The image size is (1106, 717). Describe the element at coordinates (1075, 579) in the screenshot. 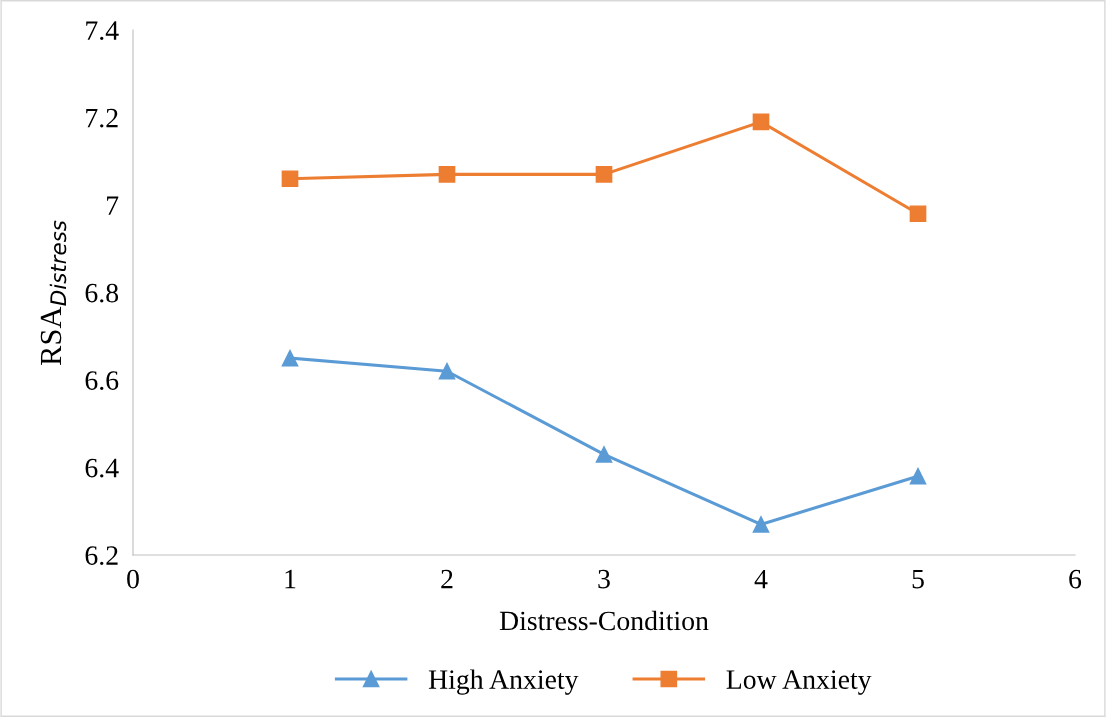

I see `x-tick-label: 6` at that location.